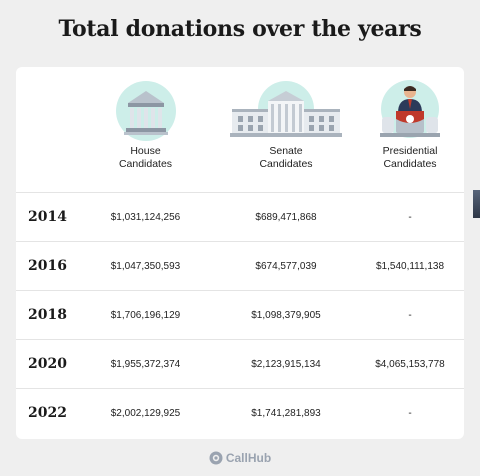 The height and width of the screenshot is (476, 480). What do you see at coordinates (286, 413) in the screenshot?
I see `cell-senate: $1,741,281,893` at bounding box center [286, 413].